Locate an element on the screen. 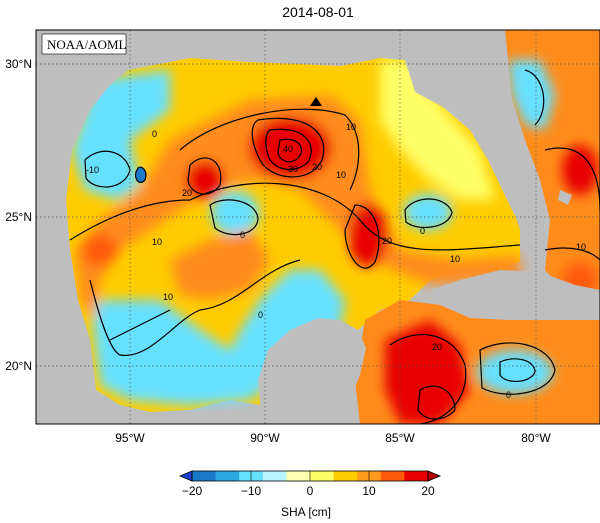 This screenshot has width=600, height=523. map-title: 2014-08-01 is located at coordinates (318, 12).